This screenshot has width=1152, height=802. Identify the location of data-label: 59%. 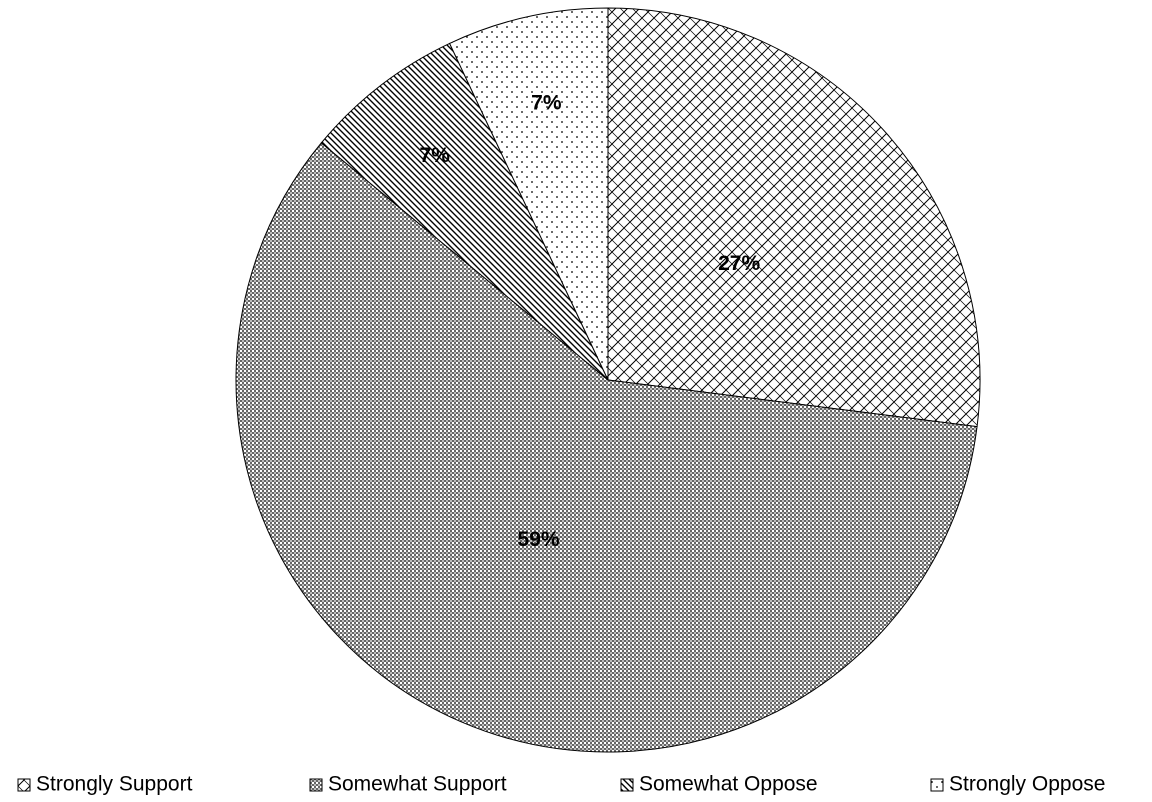
(539, 539).